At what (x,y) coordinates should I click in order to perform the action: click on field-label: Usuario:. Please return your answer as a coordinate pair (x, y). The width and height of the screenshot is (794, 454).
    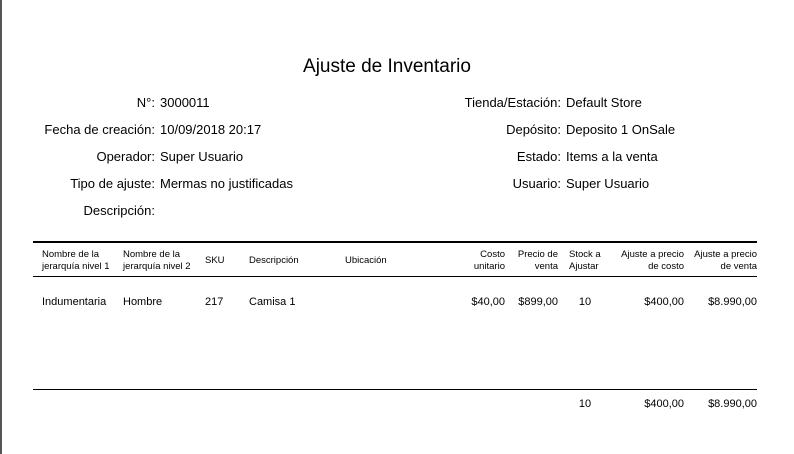
    Looking at the image, I should click on (536, 183).